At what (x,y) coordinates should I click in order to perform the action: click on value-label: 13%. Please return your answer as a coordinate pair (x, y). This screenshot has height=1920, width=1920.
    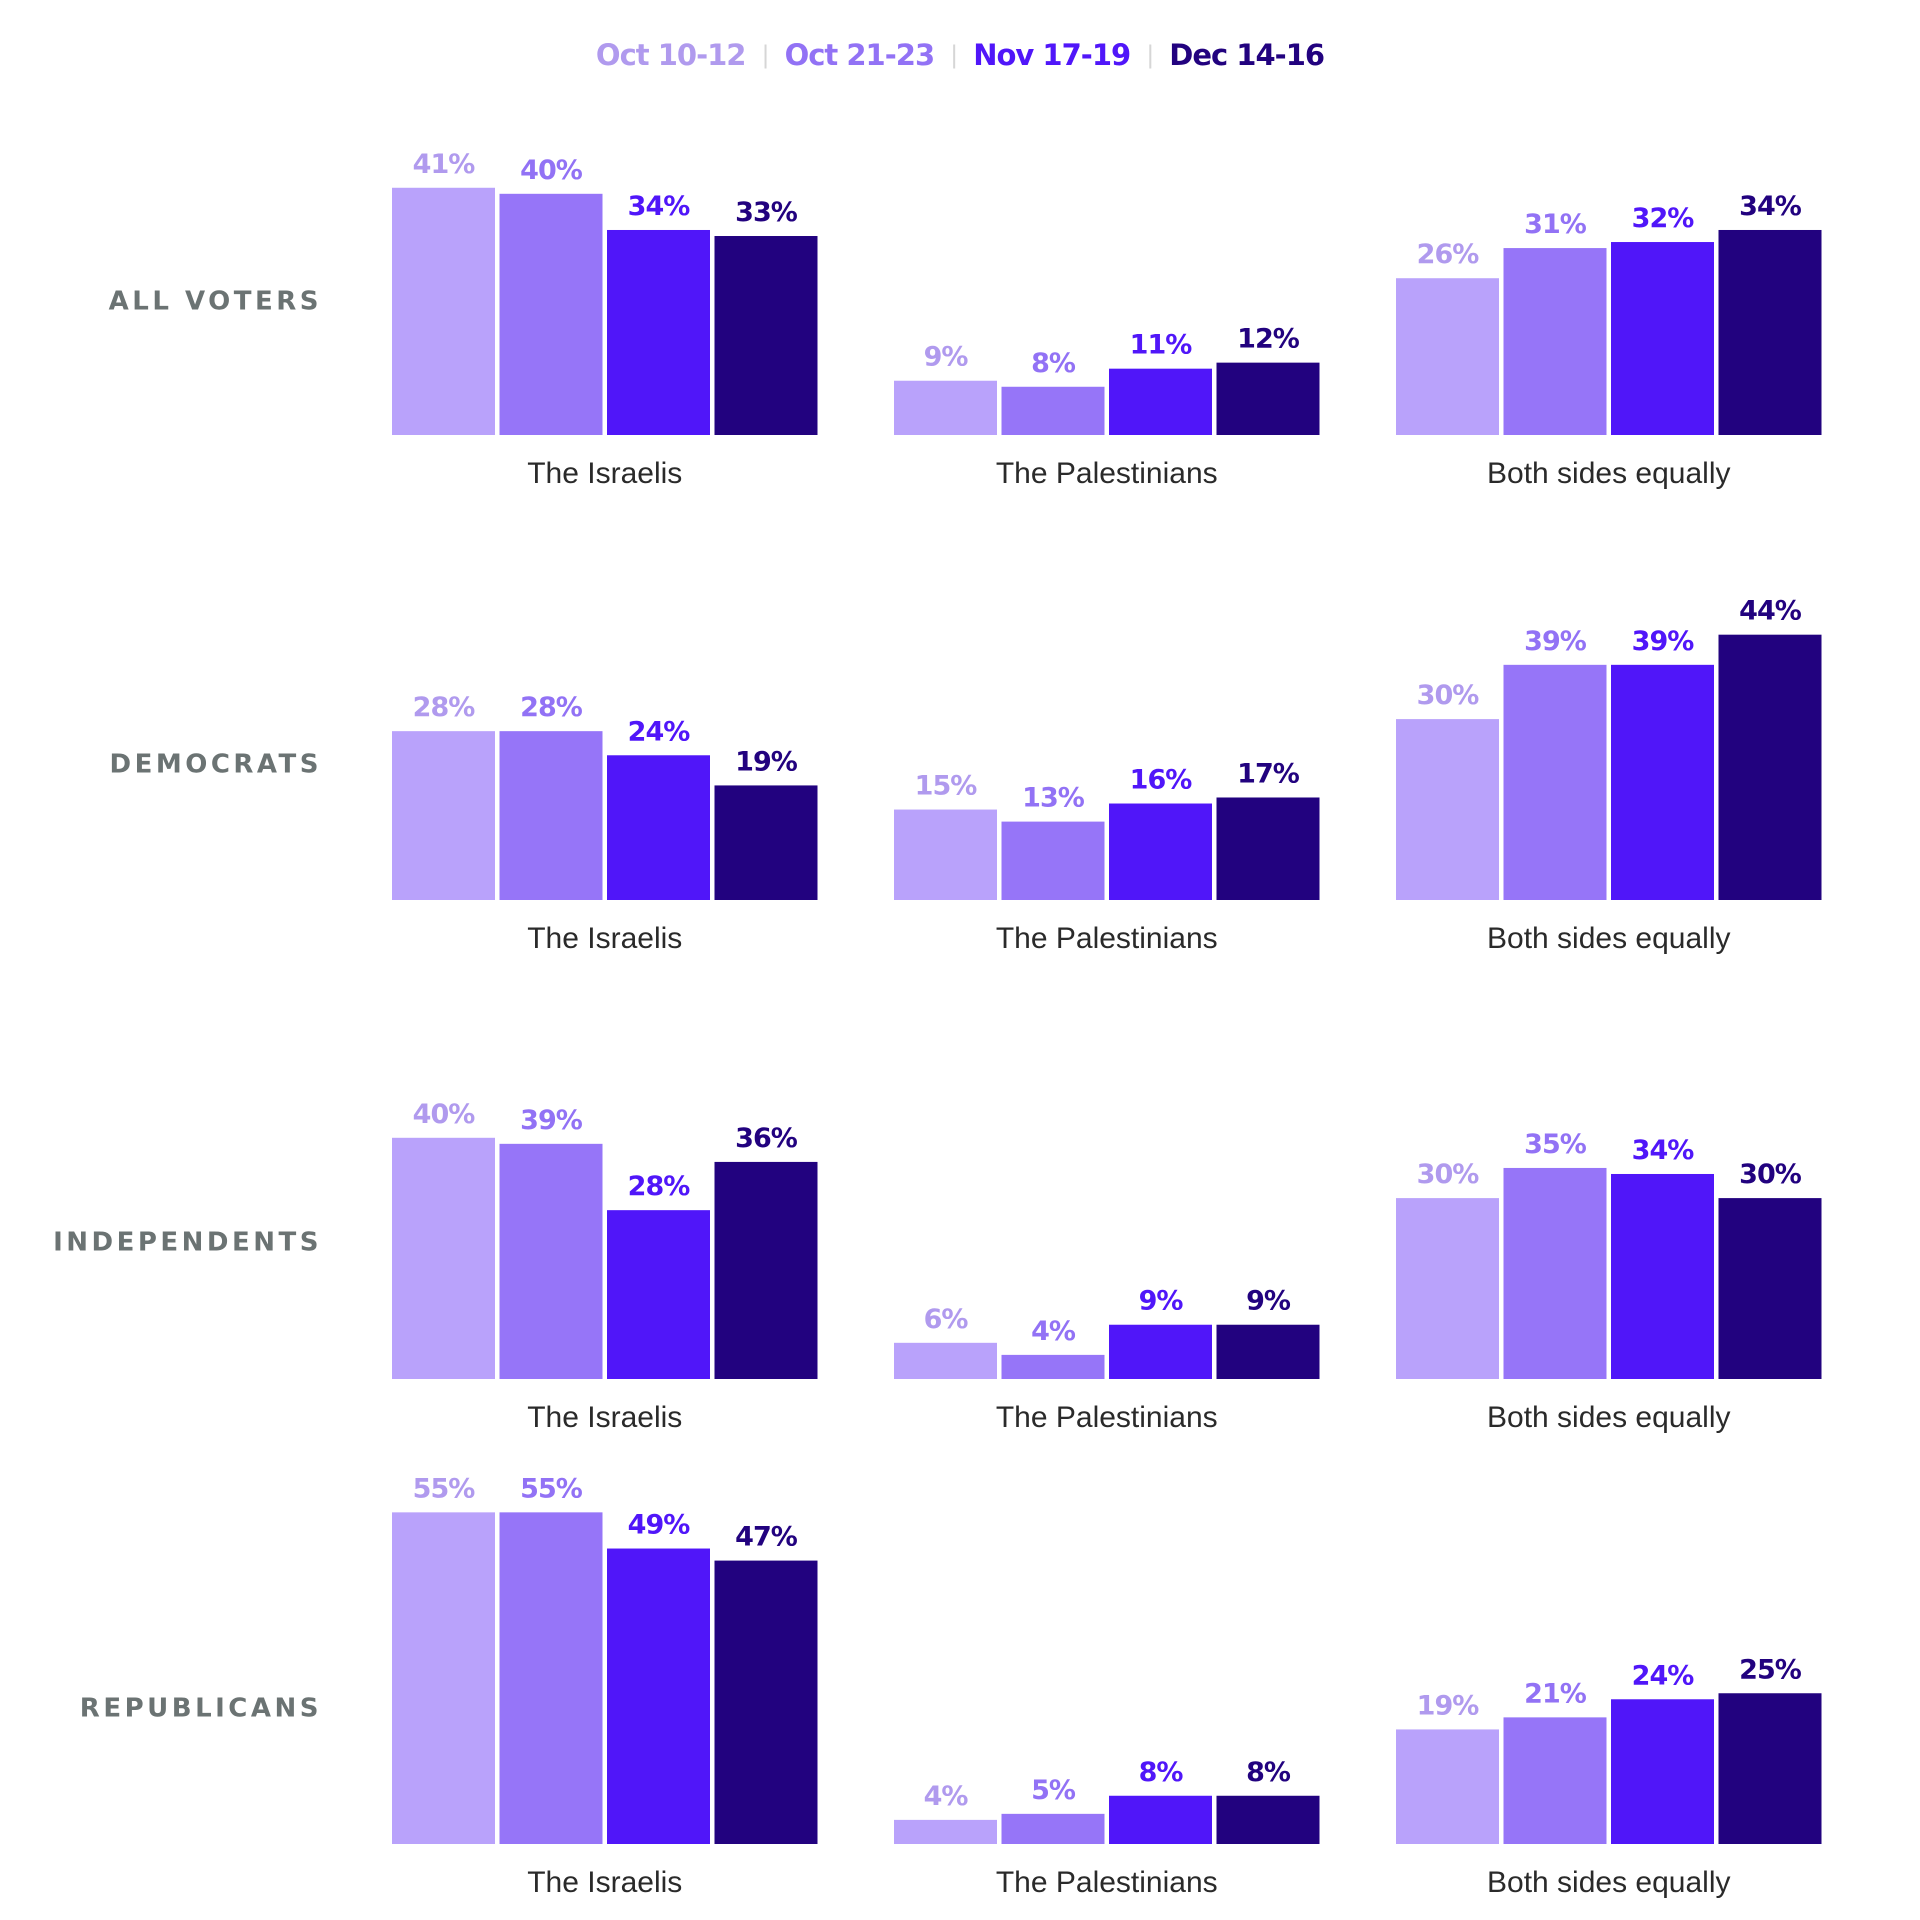
    Looking at the image, I should click on (1053, 798).